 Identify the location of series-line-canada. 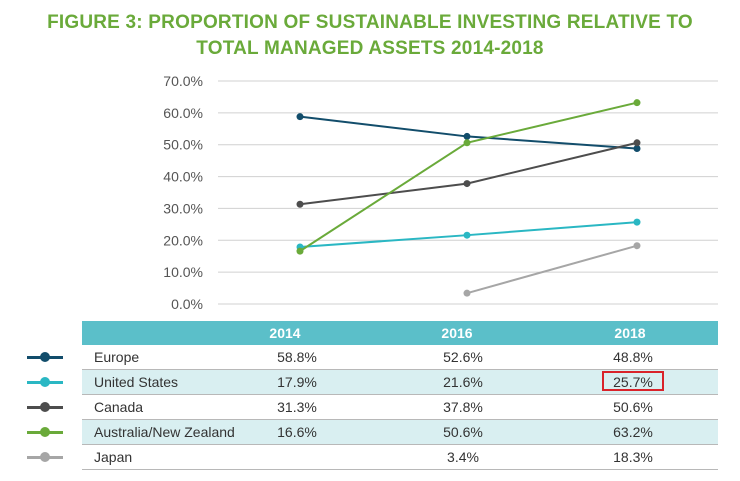
(468, 173).